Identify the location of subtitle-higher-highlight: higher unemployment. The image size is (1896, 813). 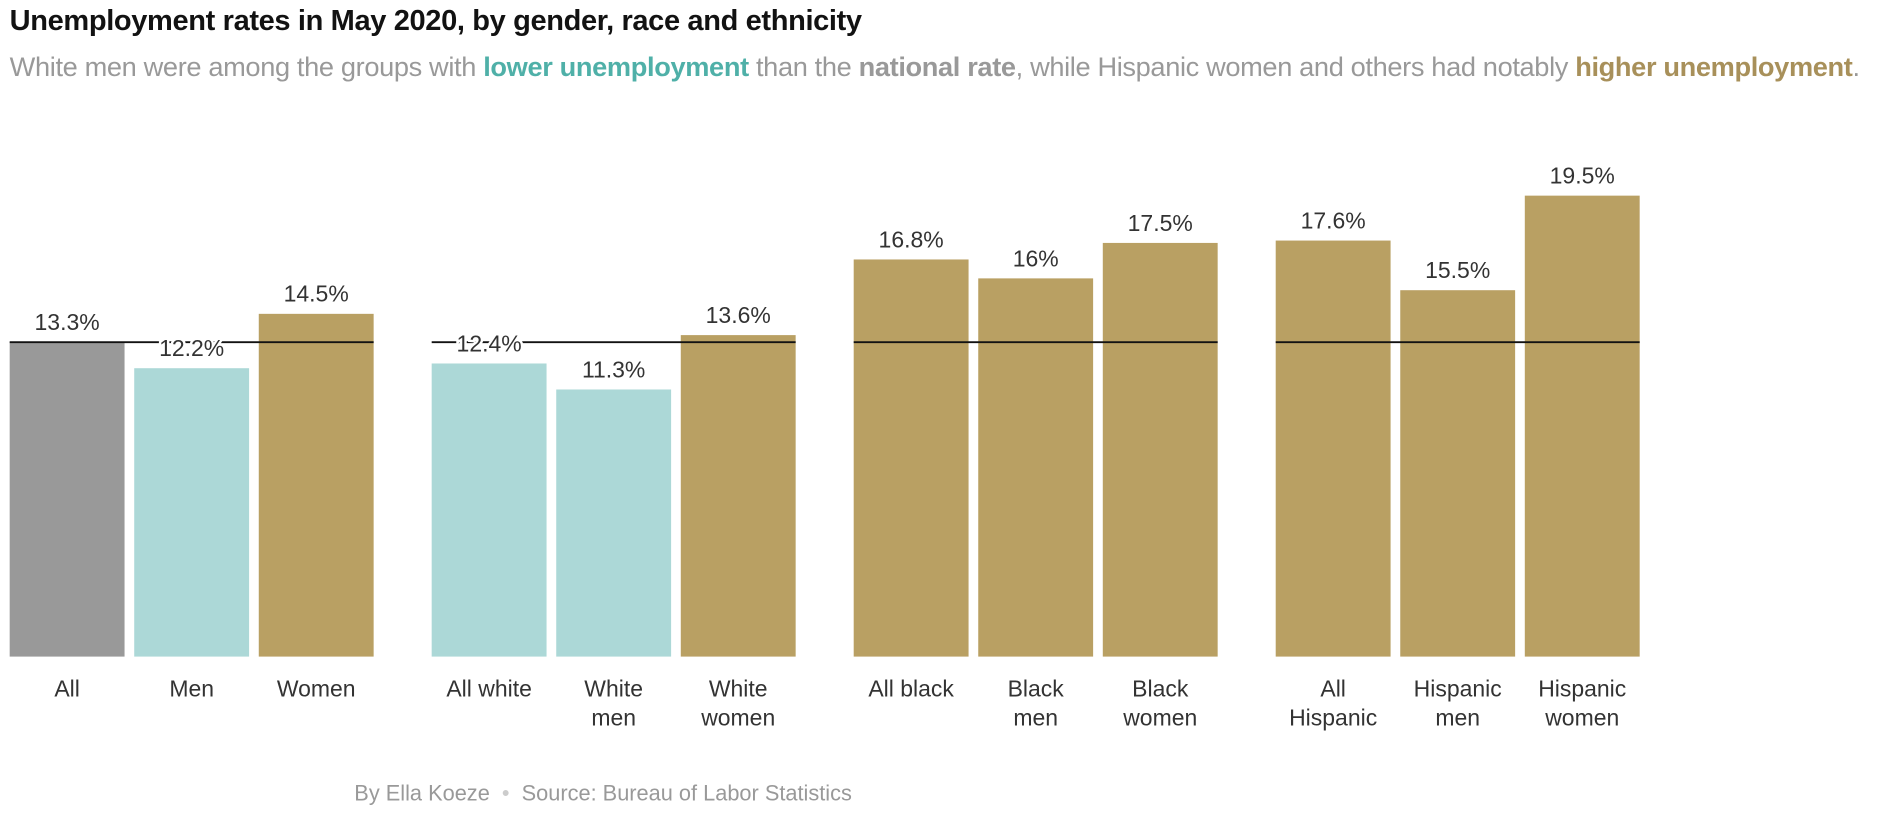
(1714, 67).